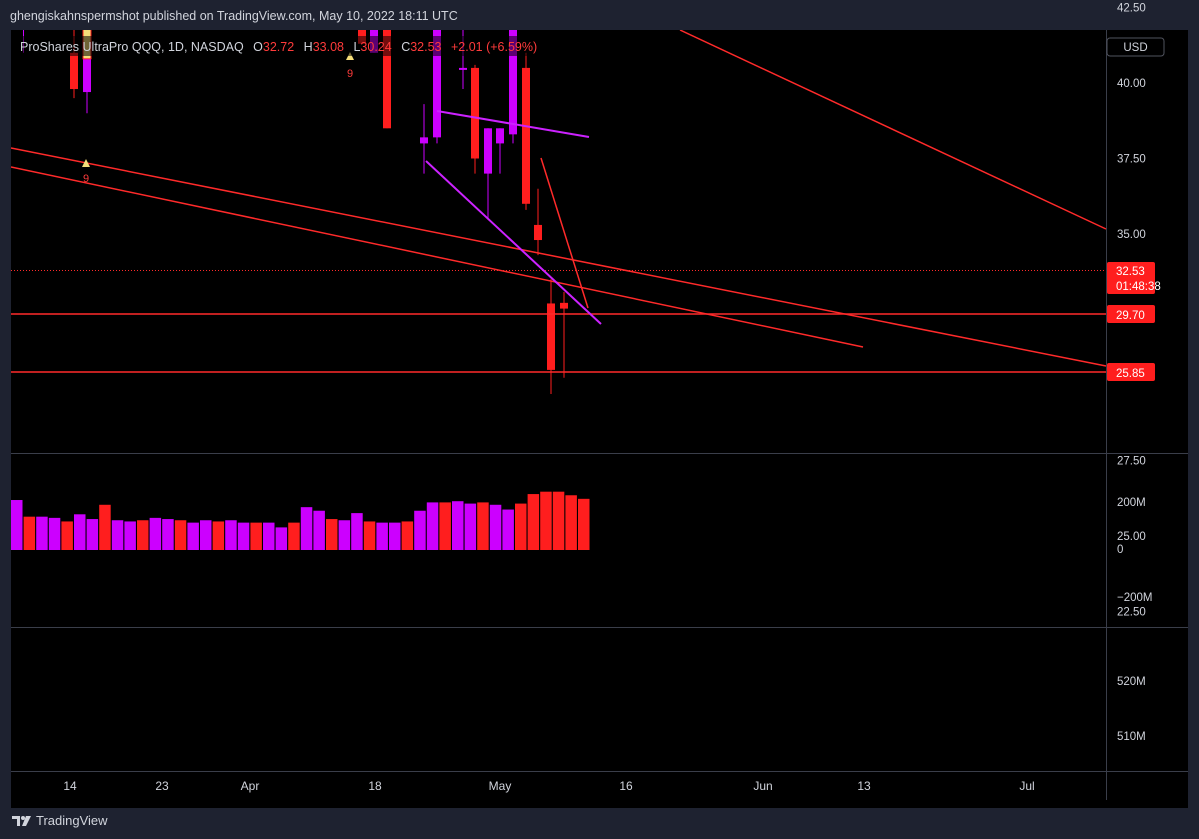 This screenshot has height=839, width=1199. I want to click on lower-pane-axis: 520M 510M, so click(1131, 709).